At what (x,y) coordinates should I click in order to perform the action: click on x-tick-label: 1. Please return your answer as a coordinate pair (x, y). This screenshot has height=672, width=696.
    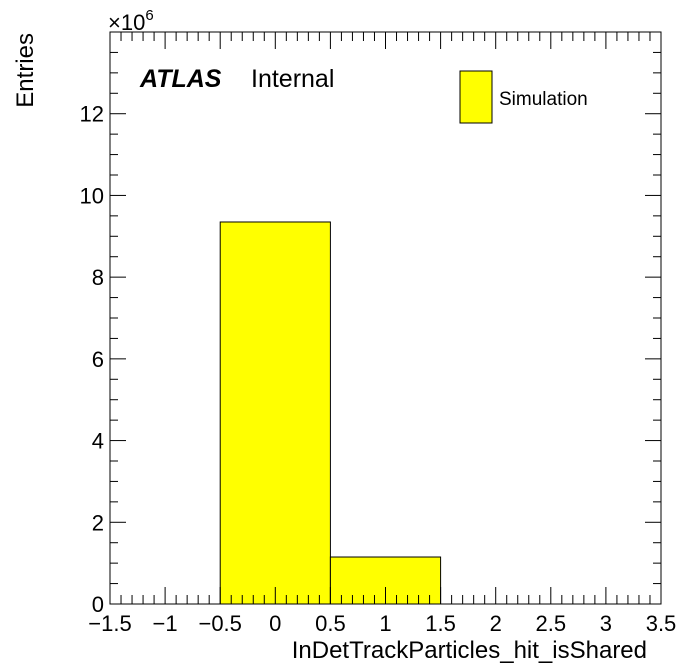
    Looking at the image, I should click on (385, 623).